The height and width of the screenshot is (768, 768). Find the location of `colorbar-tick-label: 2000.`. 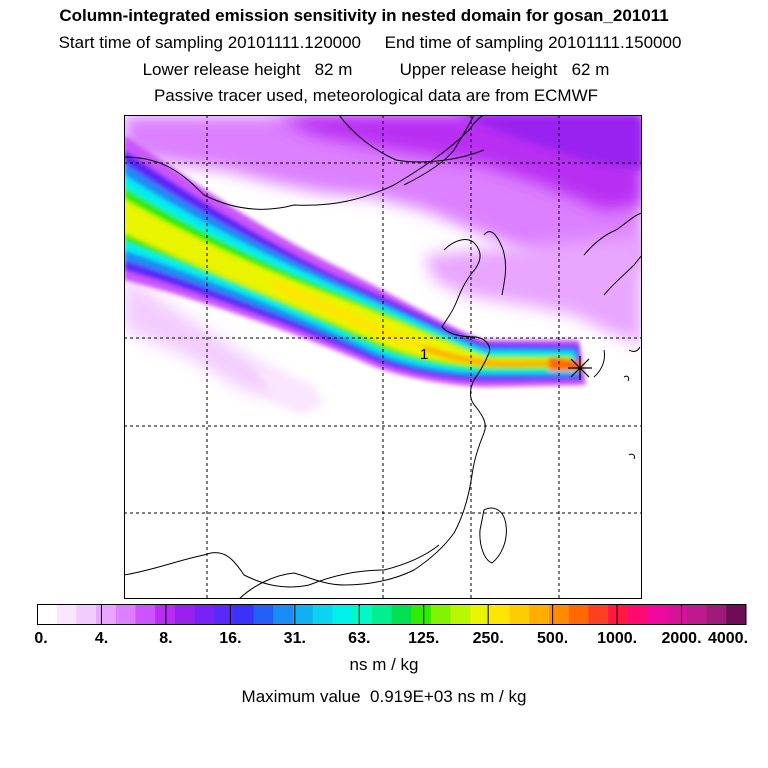

colorbar-tick-label: 2000. is located at coordinates (681, 638).